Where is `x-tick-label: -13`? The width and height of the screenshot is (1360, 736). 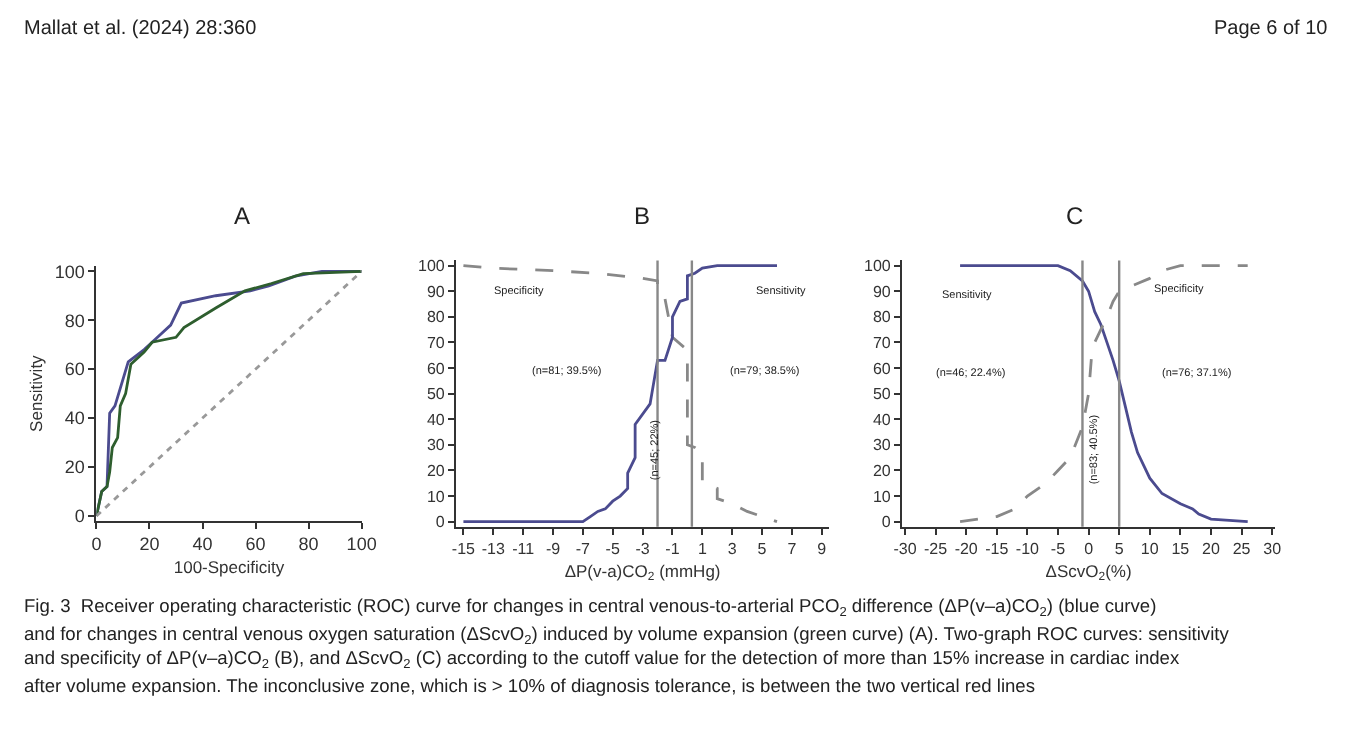
x-tick-label: -13 is located at coordinates (493, 549).